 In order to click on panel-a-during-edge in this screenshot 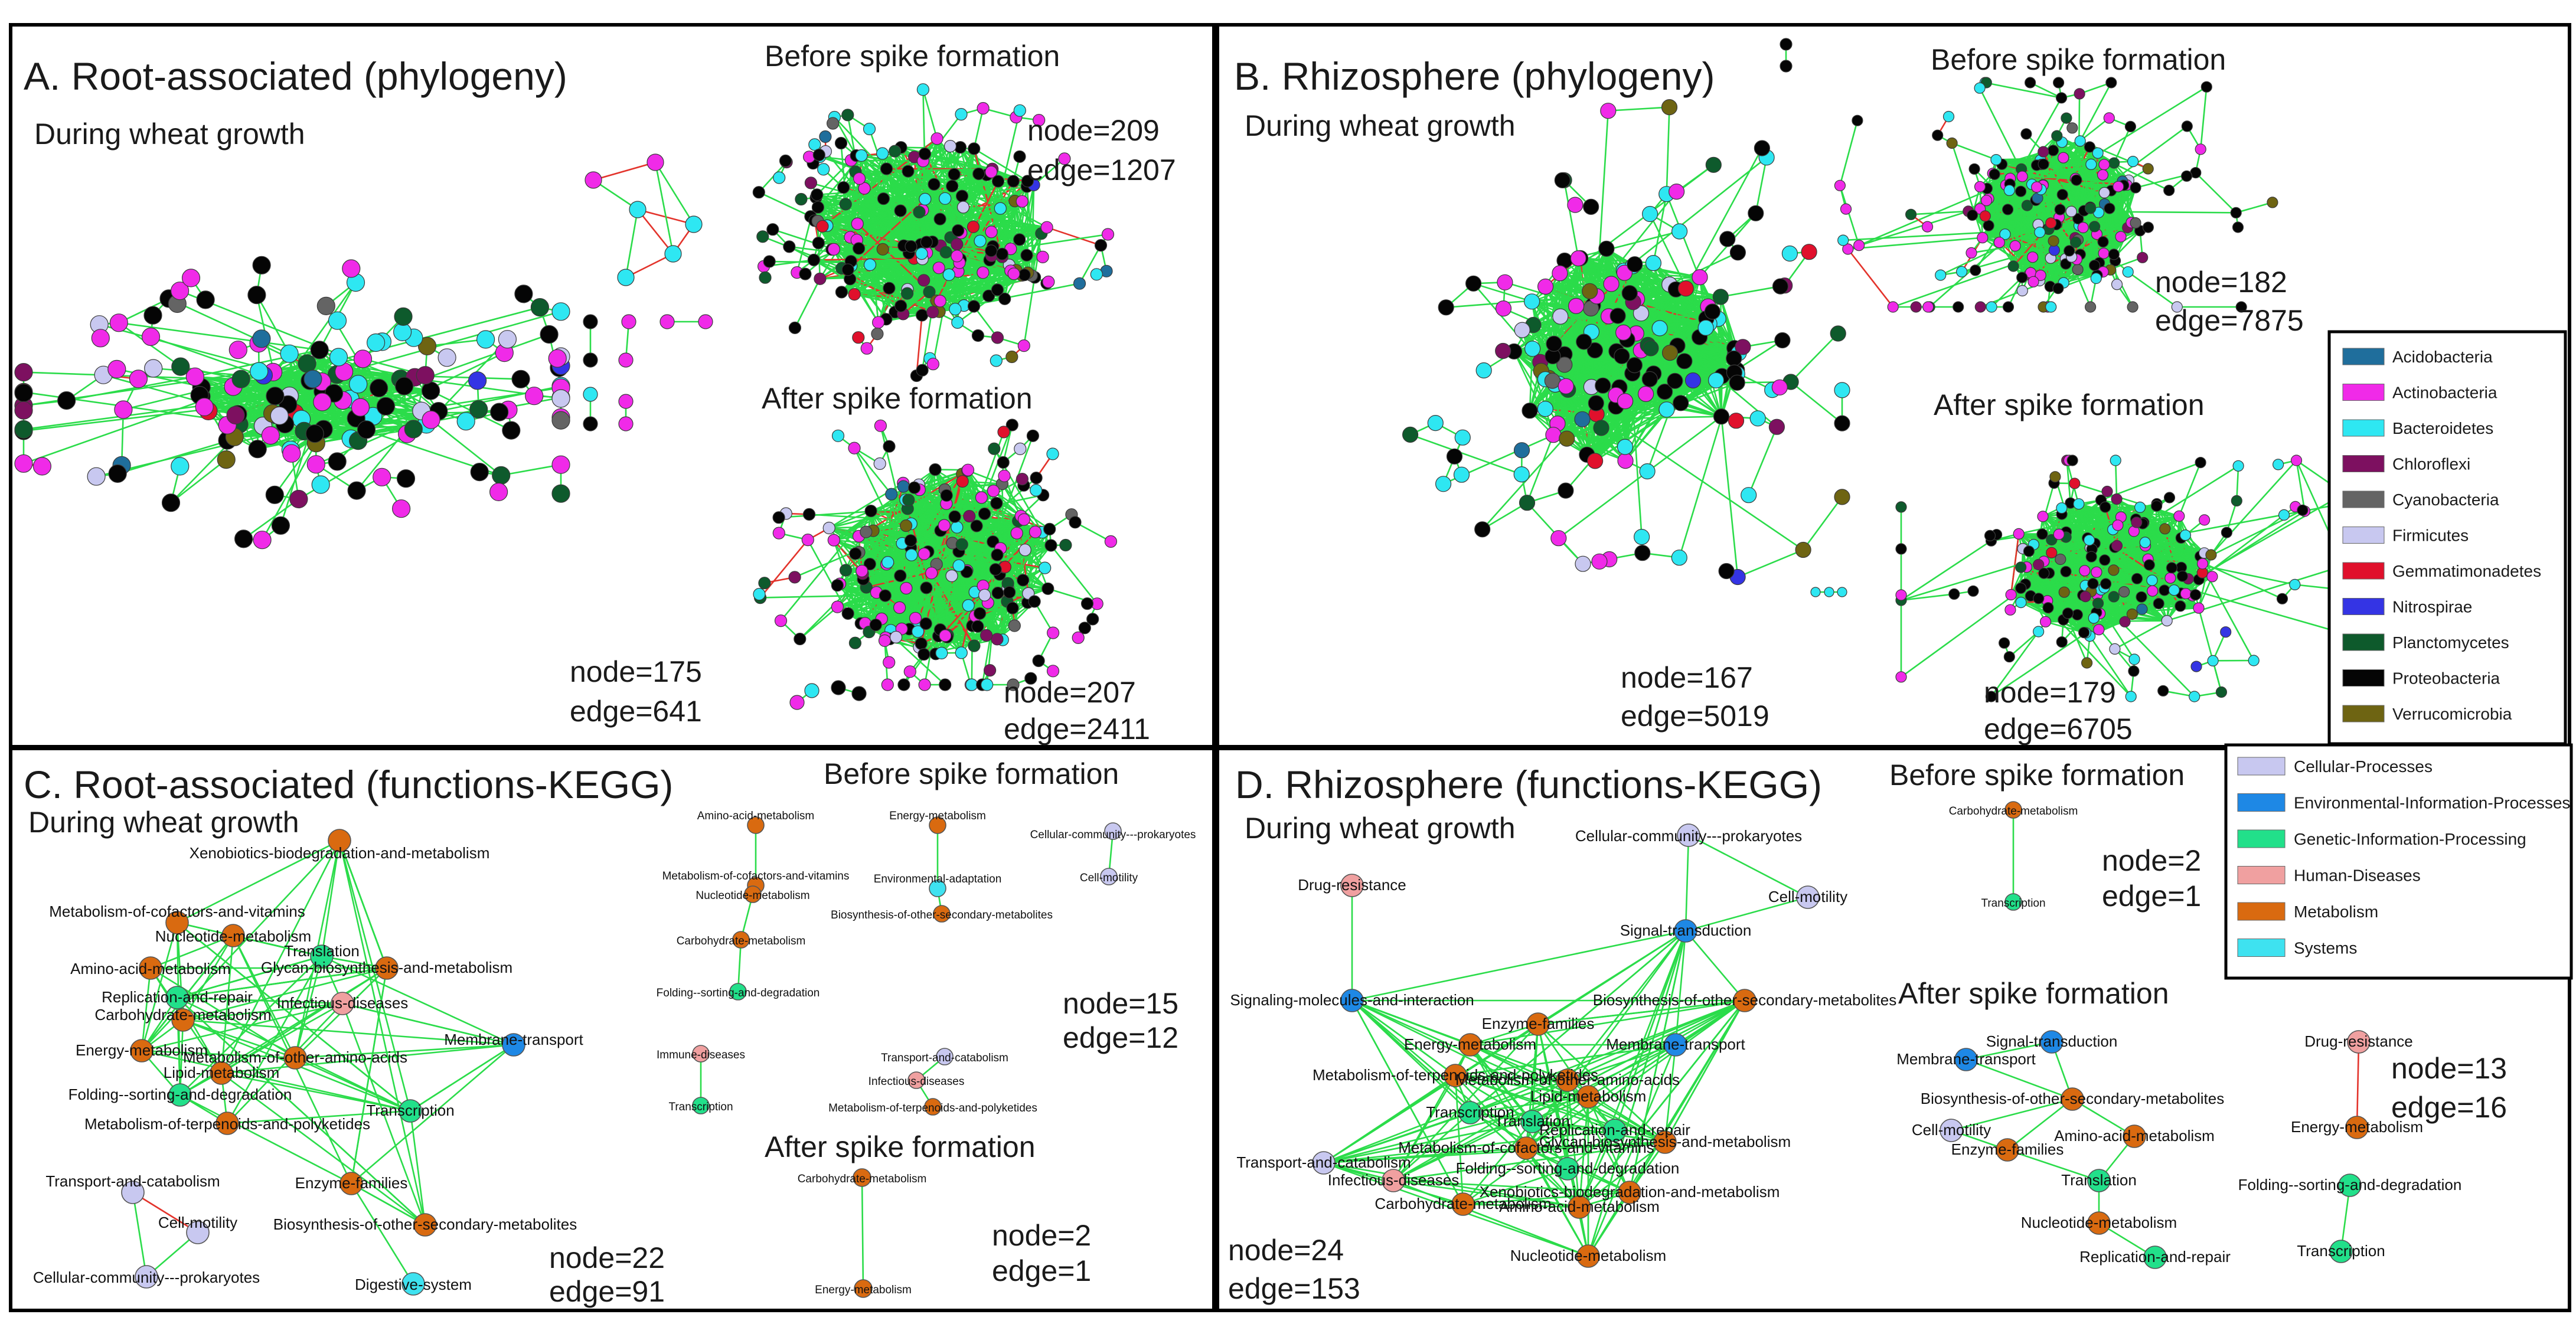, I will do `click(223, 449)`.